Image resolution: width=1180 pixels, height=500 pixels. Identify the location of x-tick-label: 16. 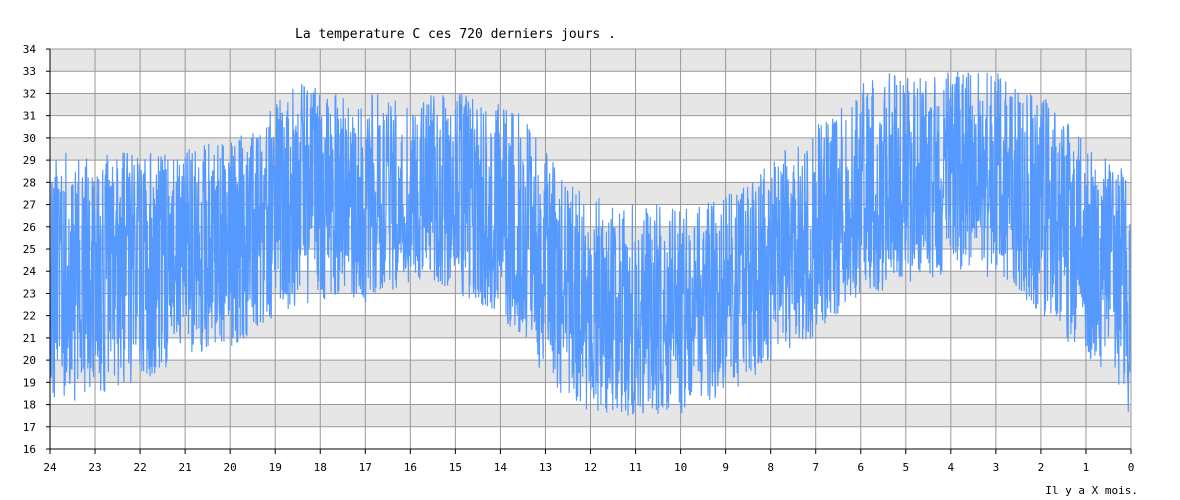
(410, 467).